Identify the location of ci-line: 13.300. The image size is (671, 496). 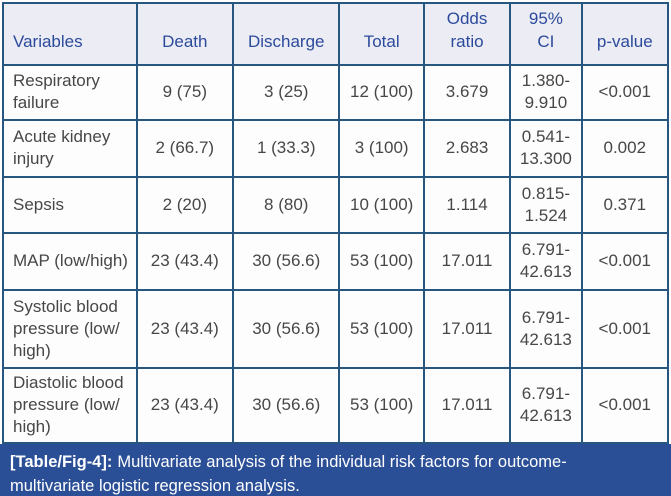
(545, 159).